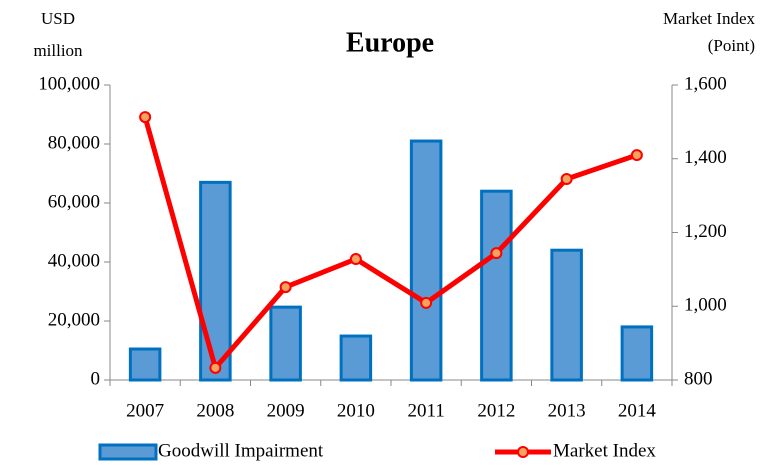 The height and width of the screenshot is (465, 761). I want to click on y-tick-label: 20,000, so click(74, 319).